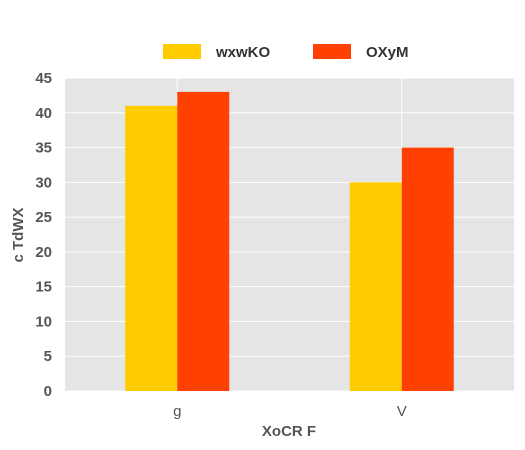 This screenshot has height=450, width=525. What do you see at coordinates (43, 235) in the screenshot?
I see `y-tick-labels: 0 5 10 15 20 25 30 35 40 45` at bounding box center [43, 235].